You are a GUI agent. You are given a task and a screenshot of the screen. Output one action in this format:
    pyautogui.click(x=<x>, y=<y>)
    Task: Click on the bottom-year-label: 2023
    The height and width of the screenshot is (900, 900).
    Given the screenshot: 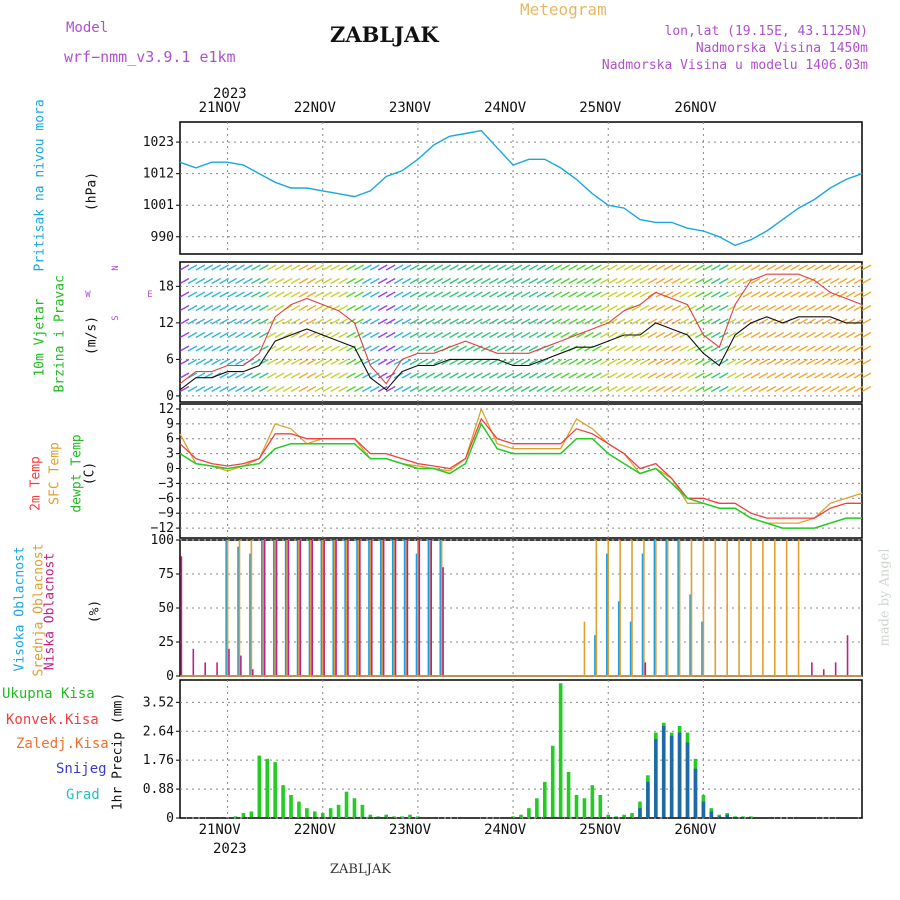 What is the action you would take?
    pyautogui.click(x=230, y=849)
    